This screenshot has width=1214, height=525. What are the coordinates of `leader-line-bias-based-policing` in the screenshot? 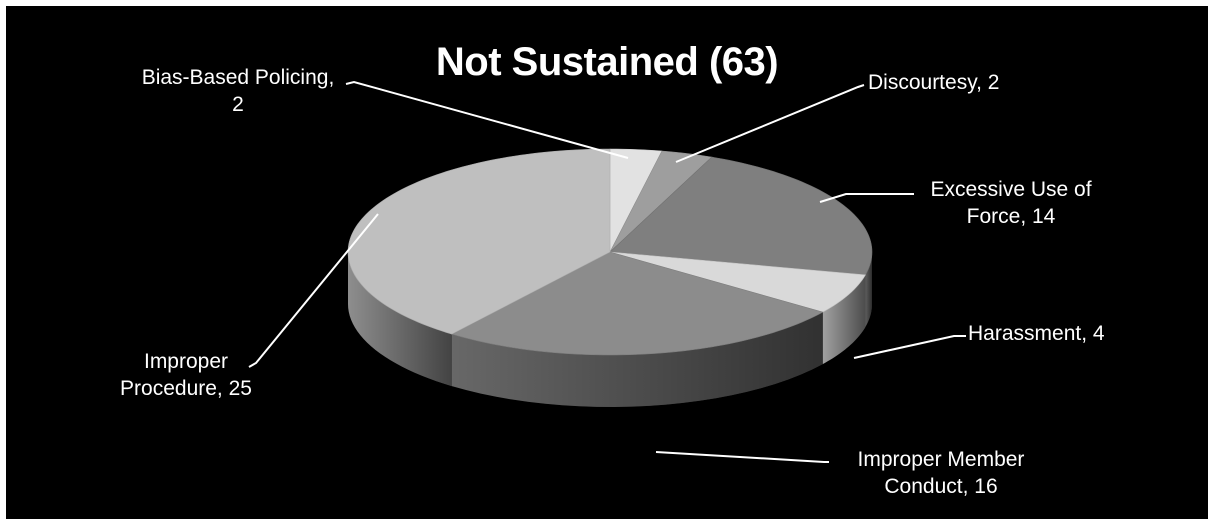 It's located at (487, 119).